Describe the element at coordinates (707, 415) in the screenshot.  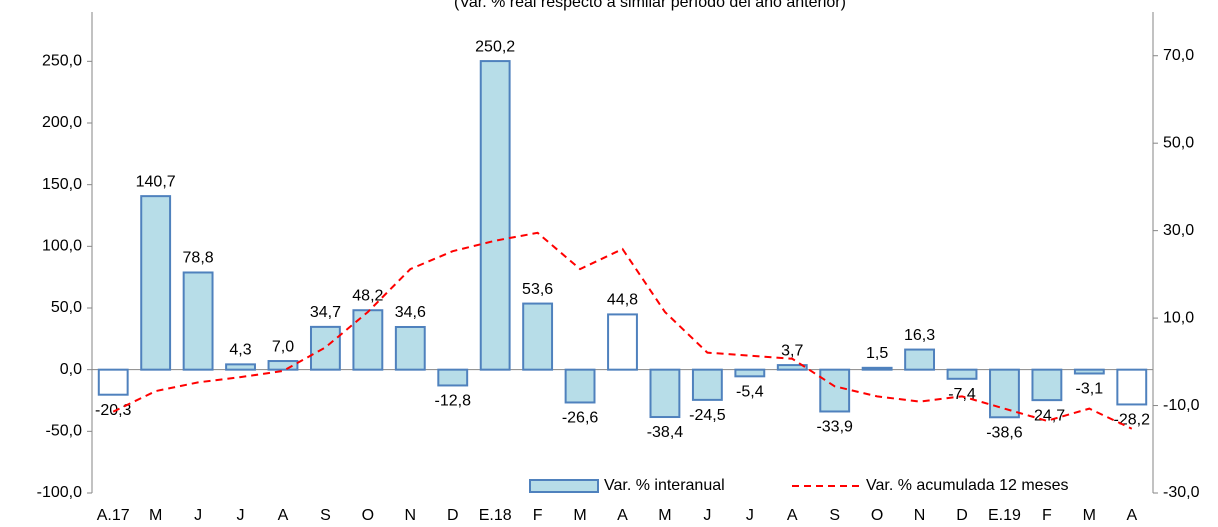
I see `value-label: -24,5` at that location.